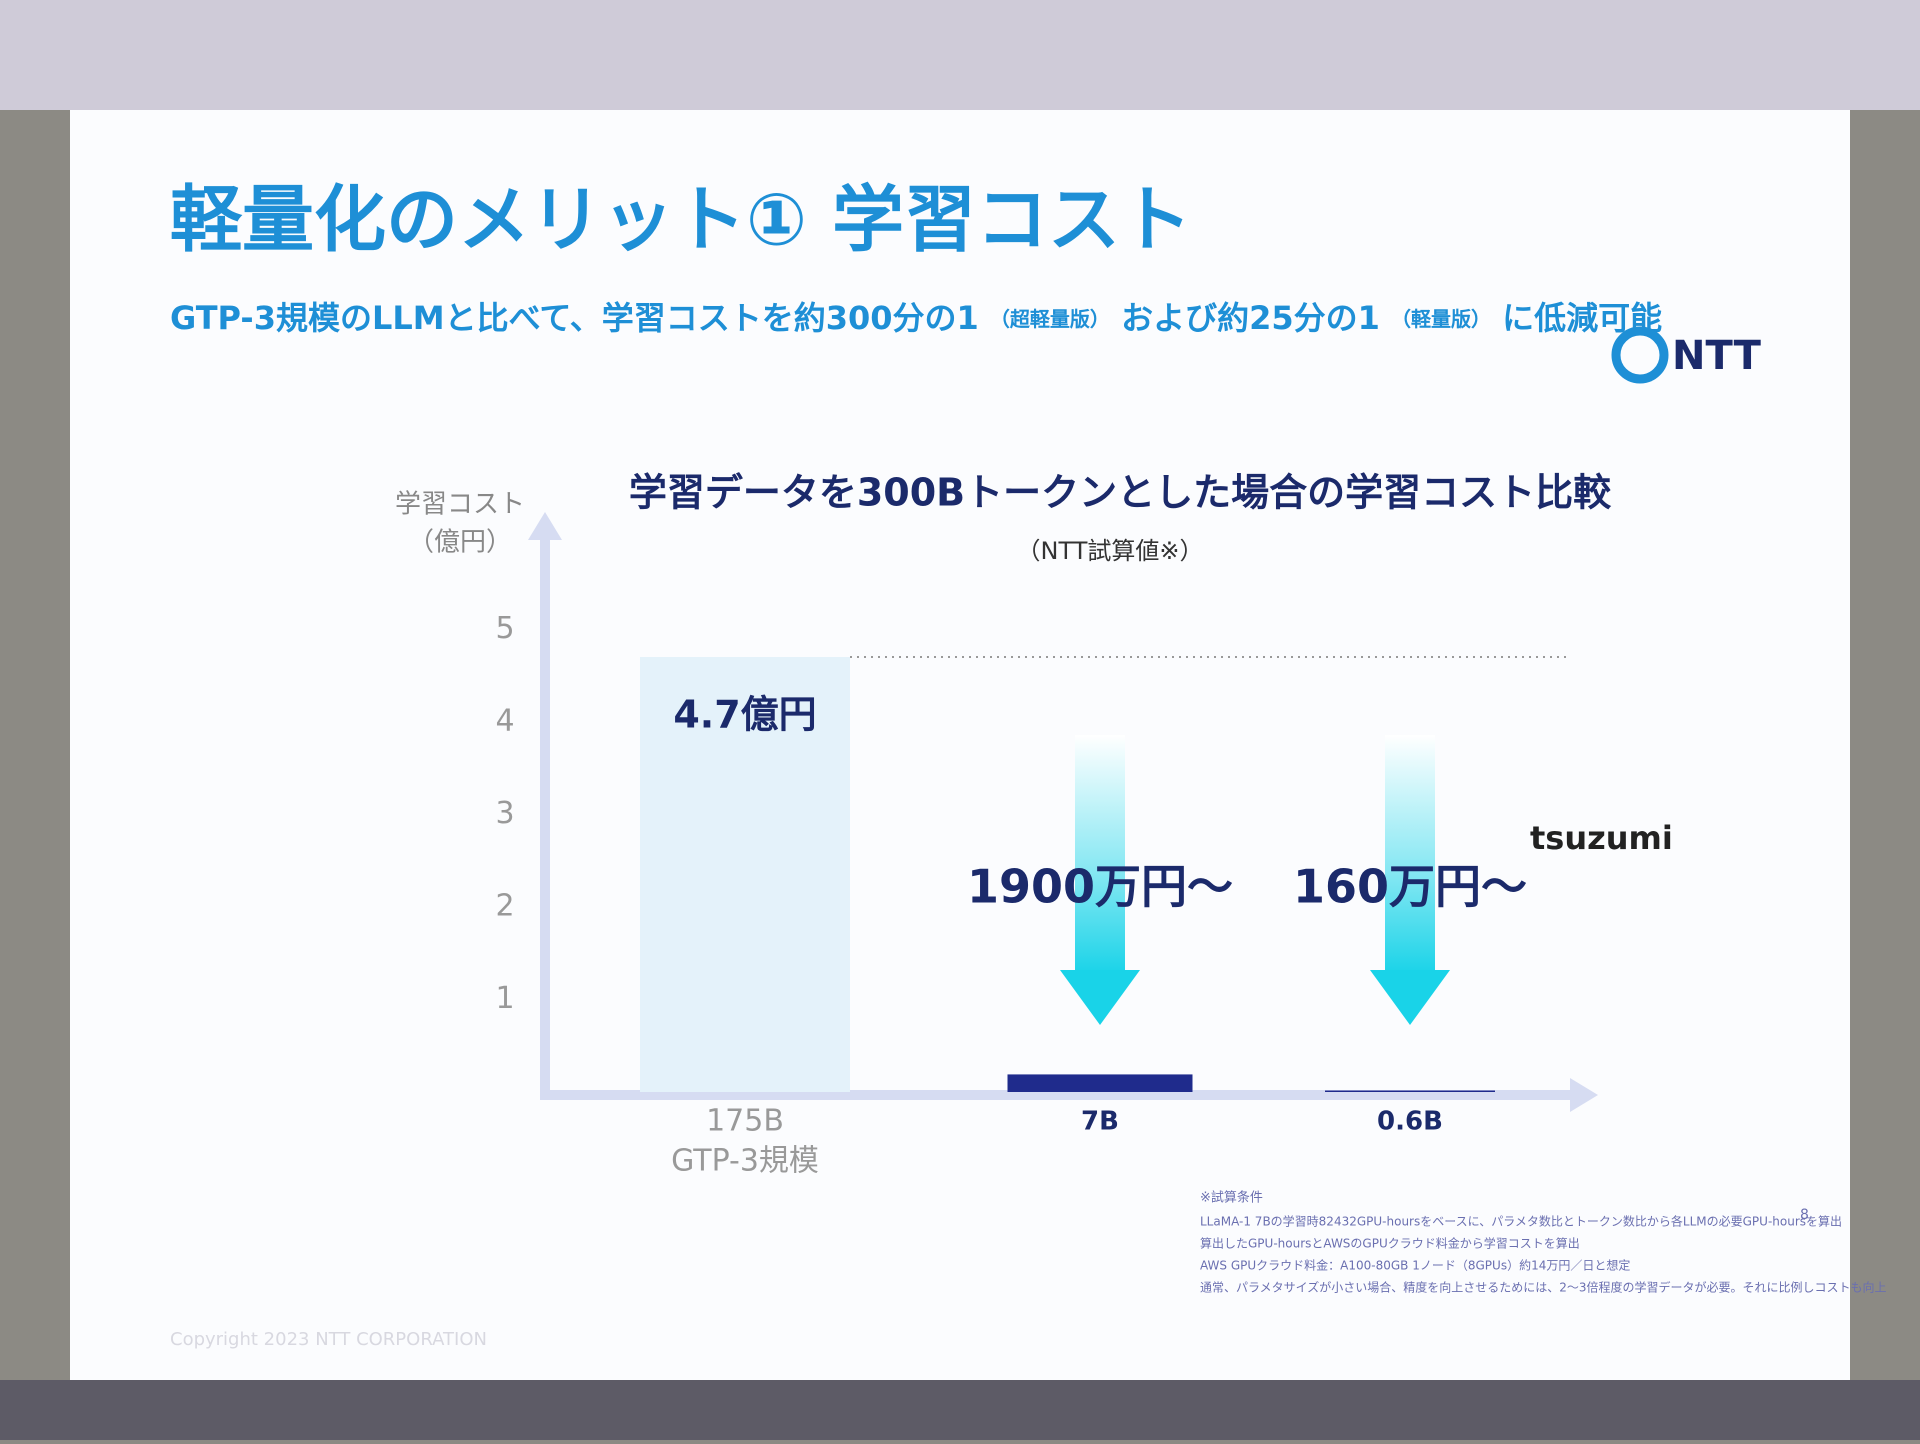 The height and width of the screenshot is (1444, 1920). What do you see at coordinates (960, 1410) in the screenshot?
I see `floor` at bounding box center [960, 1410].